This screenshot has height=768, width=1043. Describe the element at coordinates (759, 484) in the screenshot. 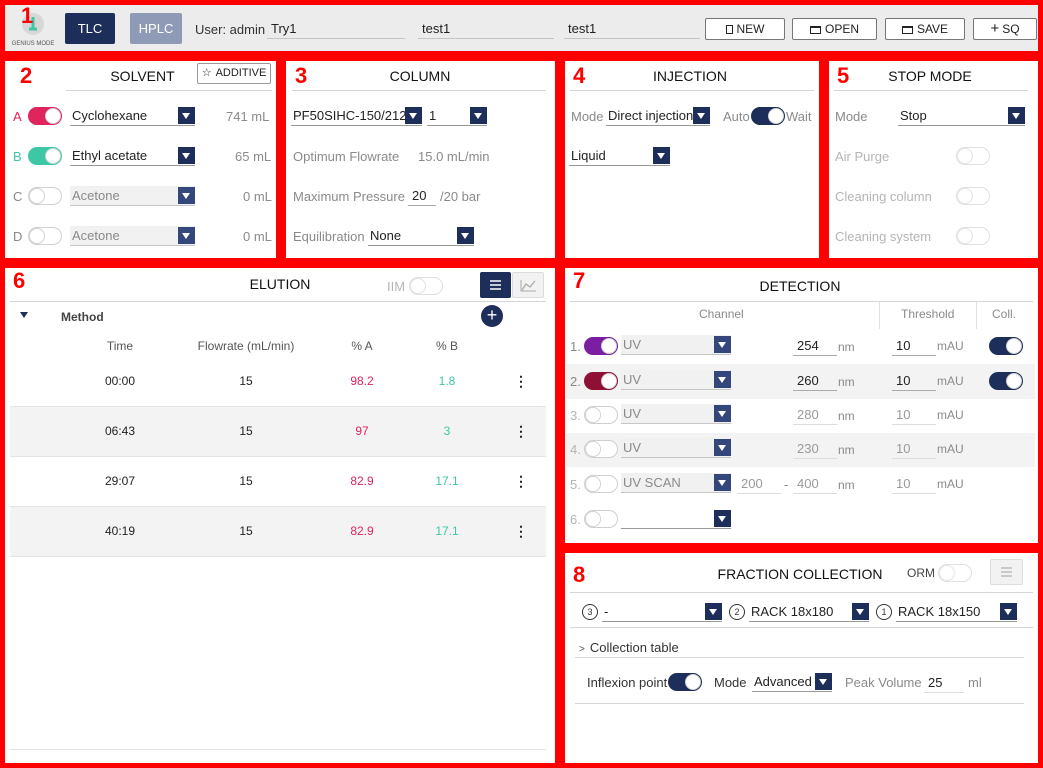

I see `channel-5-wavelength-from: 200` at that location.